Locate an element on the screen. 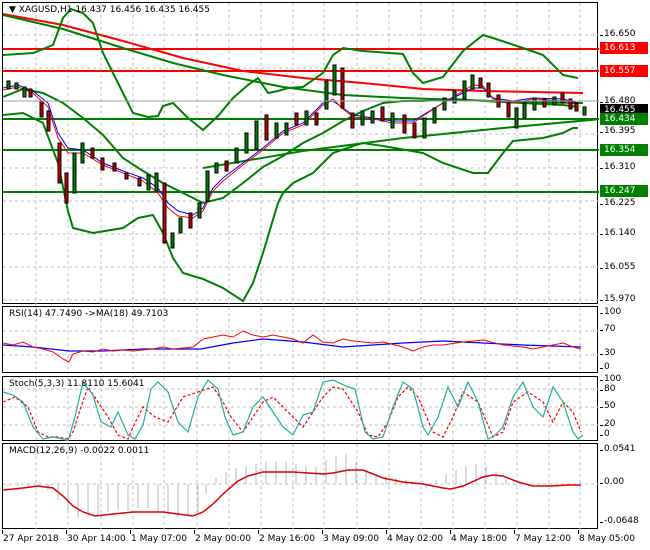  trendline is located at coordinates (400, 143).